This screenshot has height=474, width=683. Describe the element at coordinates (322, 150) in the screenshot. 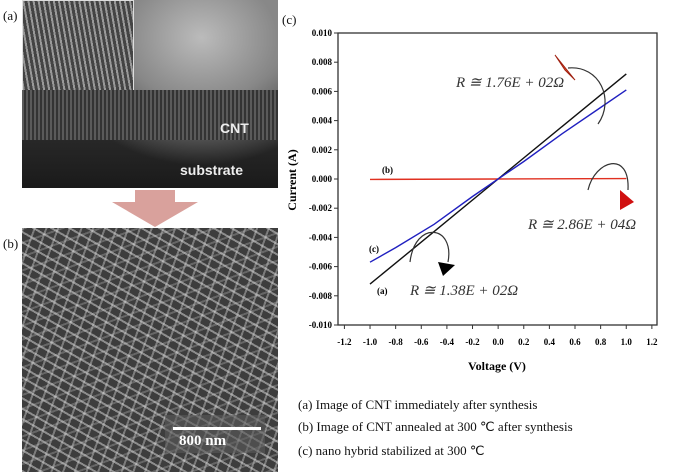

I see `y-tick-label: 0.002` at that location.